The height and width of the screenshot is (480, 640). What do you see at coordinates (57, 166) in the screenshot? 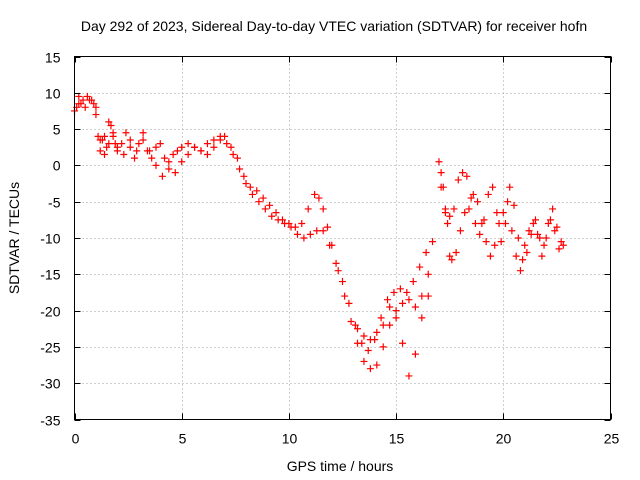
I see `y-tick-label: 0` at bounding box center [57, 166].